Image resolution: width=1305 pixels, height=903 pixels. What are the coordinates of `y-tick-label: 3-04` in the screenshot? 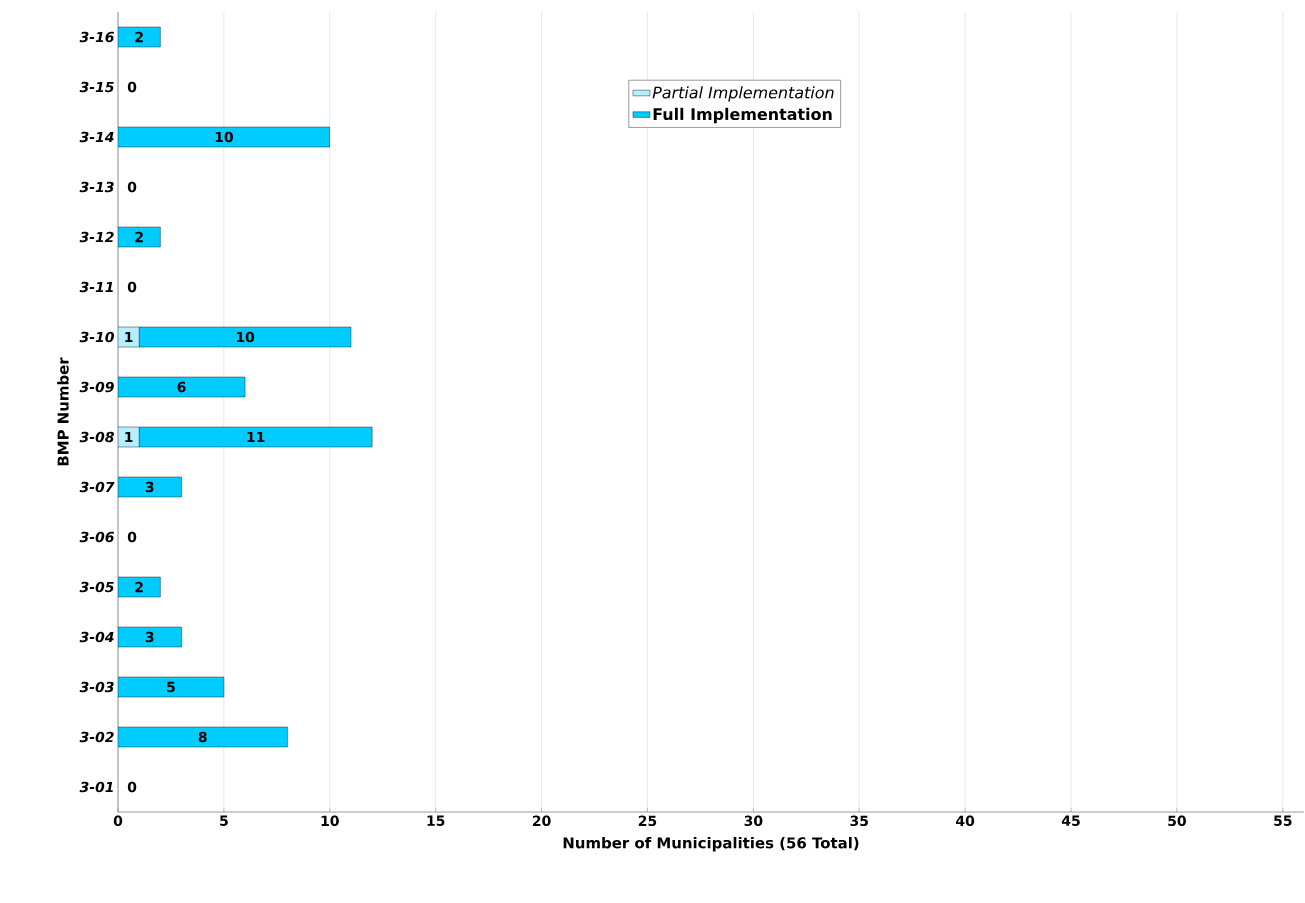 It's located at (96, 637).